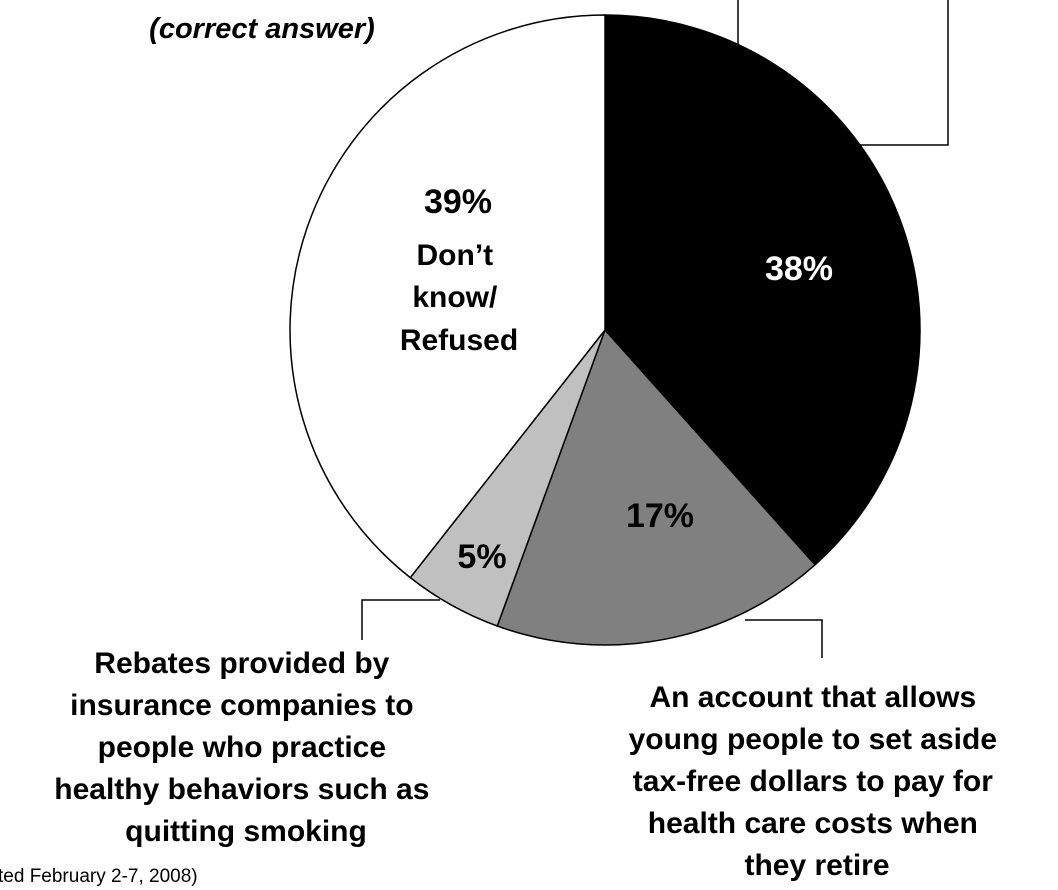  What do you see at coordinates (241, 663) in the screenshot?
I see `rebates-line: Rebates provided by` at bounding box center [241, 663].